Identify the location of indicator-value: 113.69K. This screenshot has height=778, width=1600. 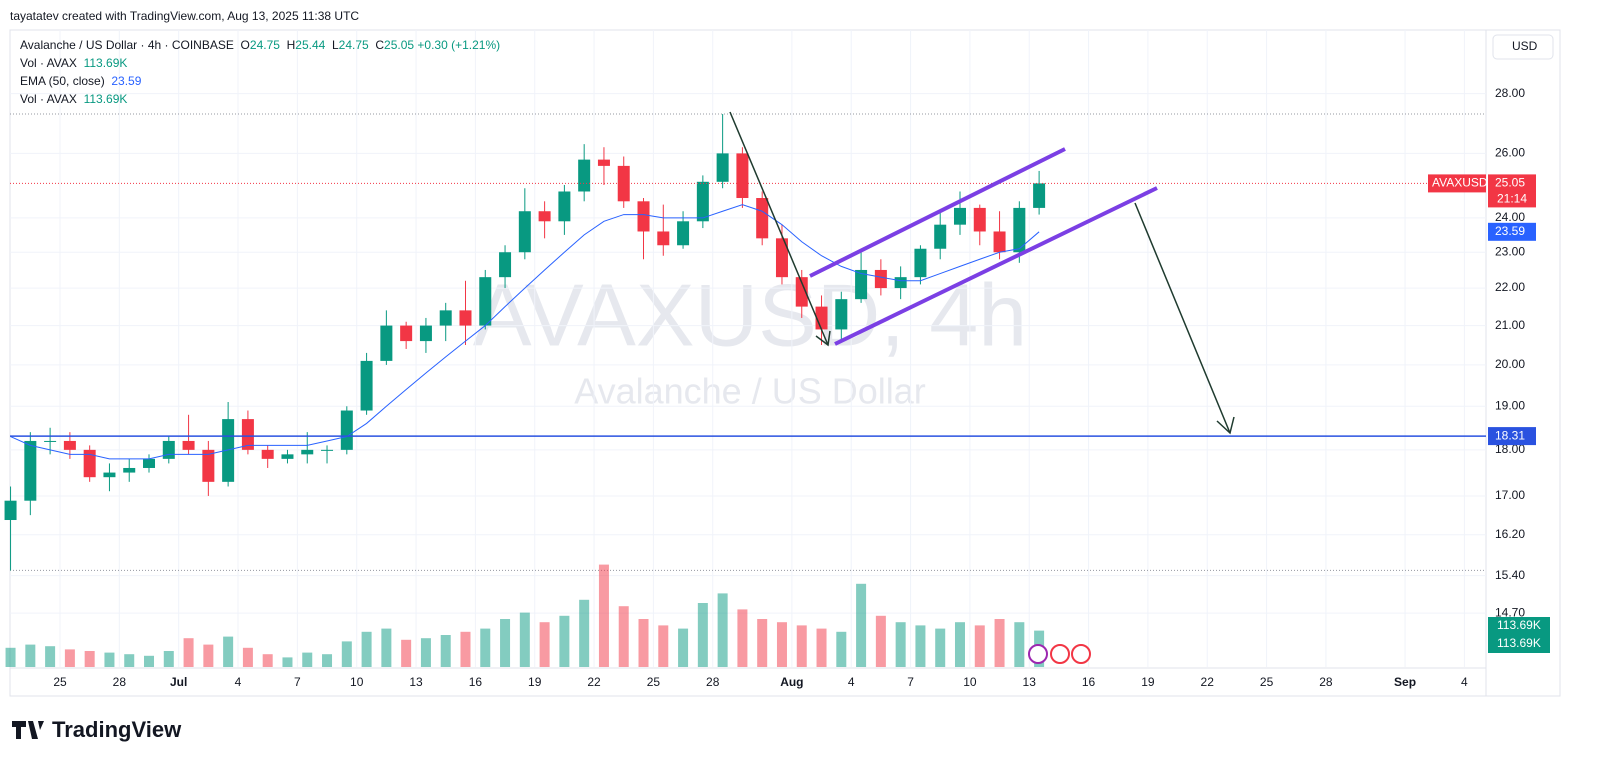
(105, 63).